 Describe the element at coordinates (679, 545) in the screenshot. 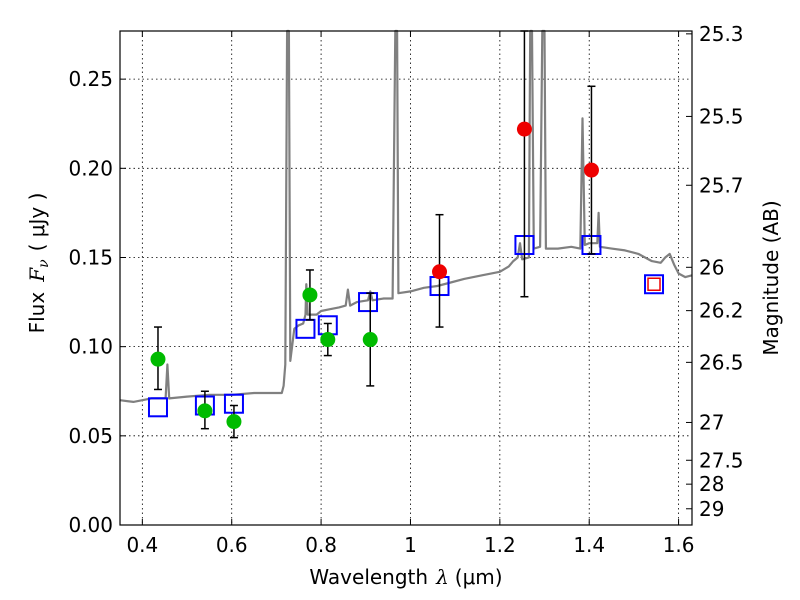

I see `x-tick-label: 1.6` at that location.